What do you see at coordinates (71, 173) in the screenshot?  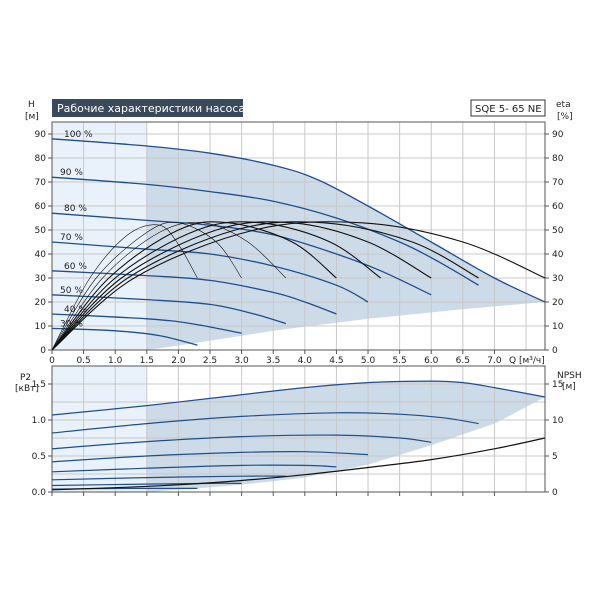 I see `speed-label: 90 %` at bounding box center [71, 173].